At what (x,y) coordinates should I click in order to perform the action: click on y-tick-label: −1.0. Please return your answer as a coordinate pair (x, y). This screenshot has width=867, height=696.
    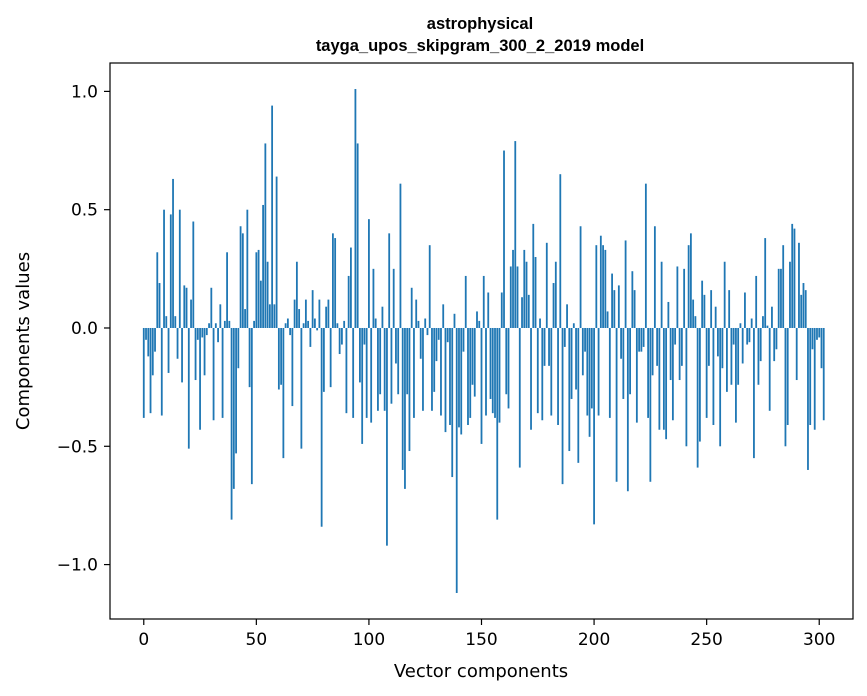
    Looking at the image, I should click on (77, 566).